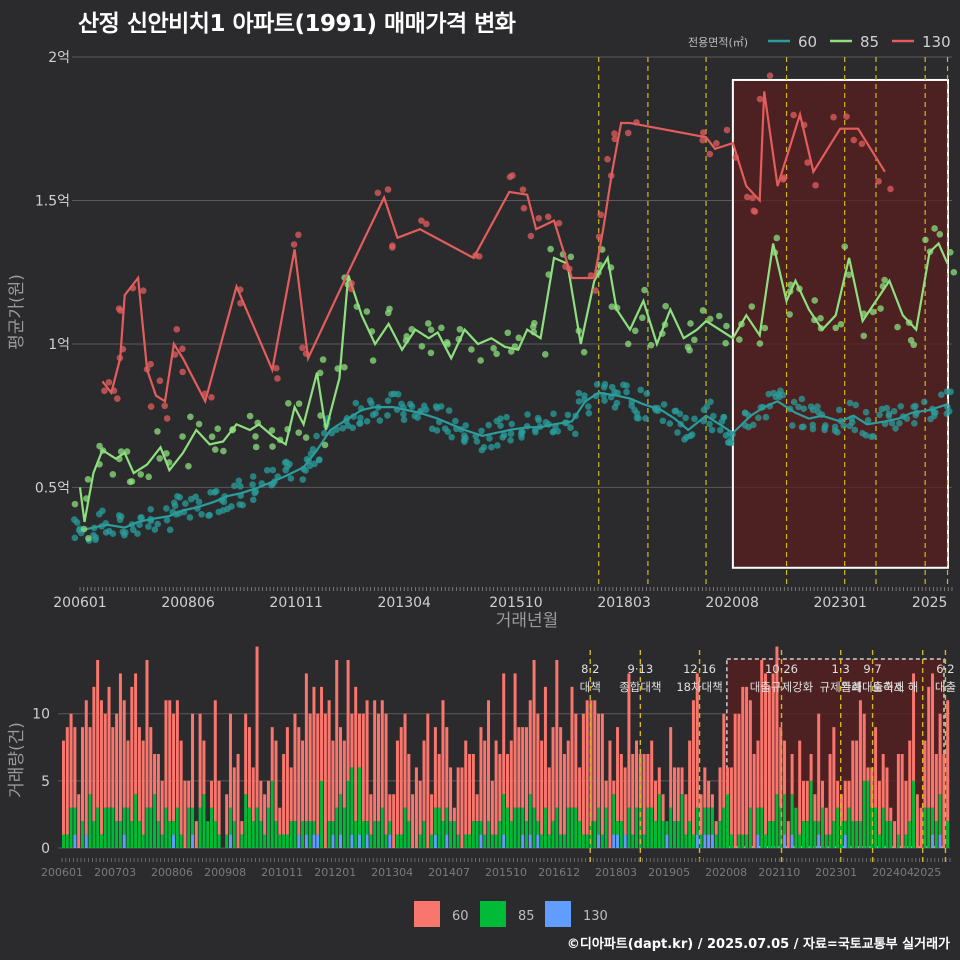 Image resolution: width=960 pixels, height=960 pixels. Describe the element at coordinates (623, 603) in the screenshot. I see `x-tick-label: 201803` at that location.